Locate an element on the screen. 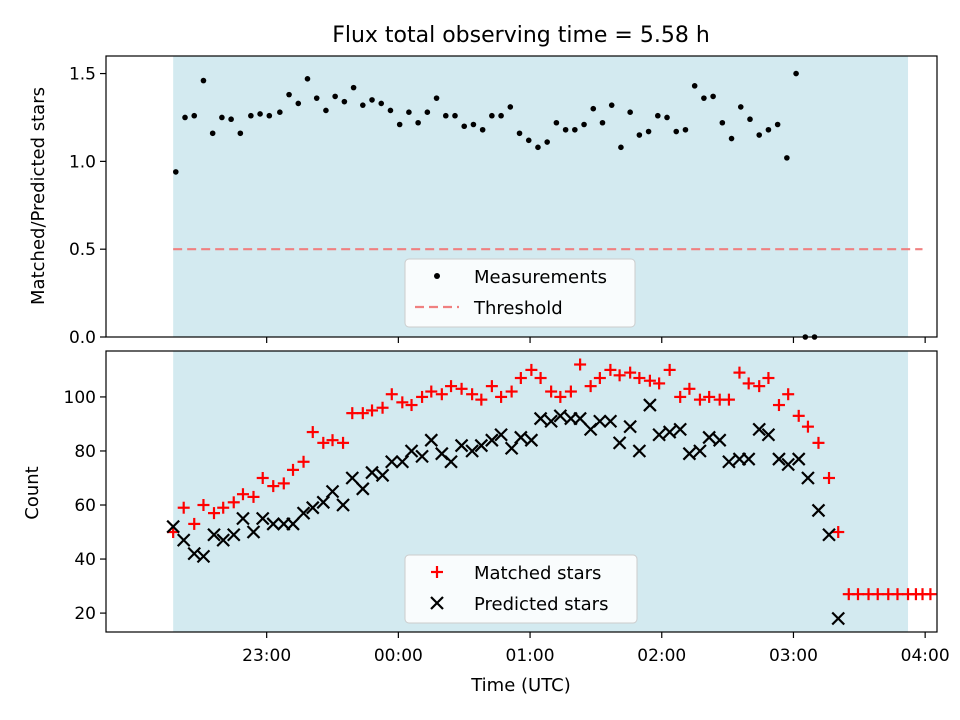  top-legend-box is located at coordinates (520, 293).